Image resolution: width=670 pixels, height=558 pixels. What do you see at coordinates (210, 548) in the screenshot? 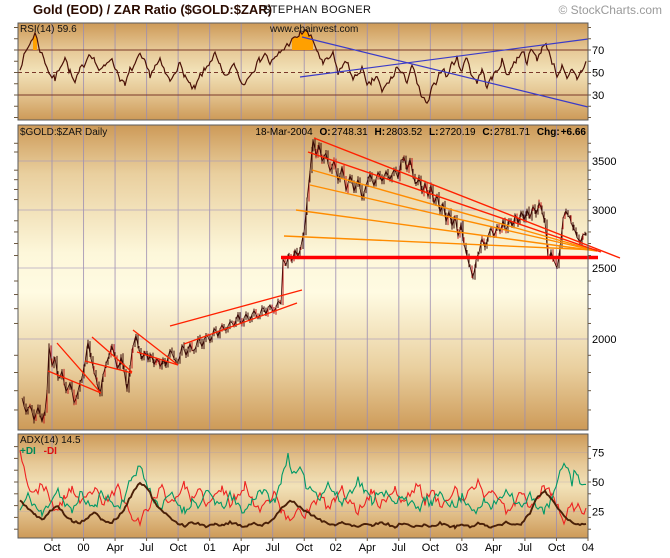
I see `x-axis-tick: 01` at bounding box center [210, 548].